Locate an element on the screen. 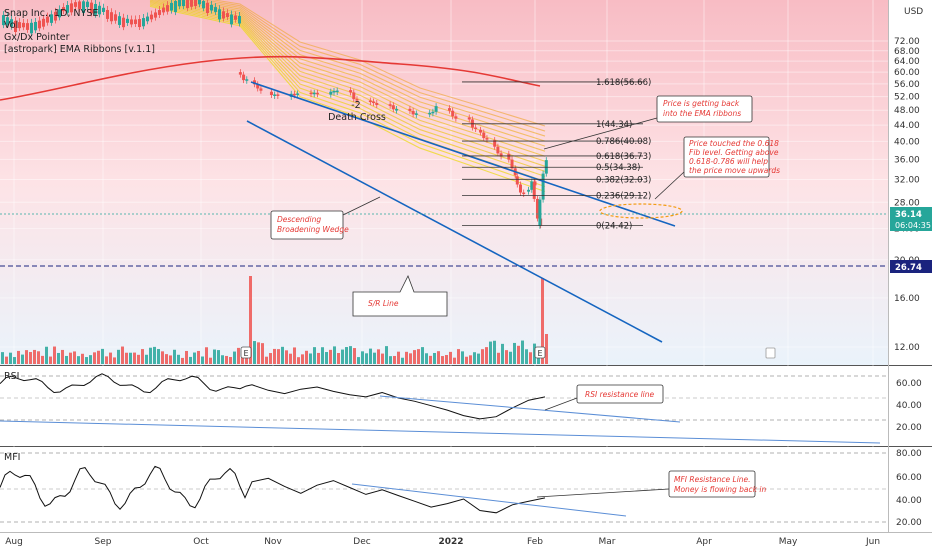 Image resolution: width=932 pixels, height=550 pixels. indicator-gxdx: Gx/Dx Pointer is located at coordinates (37, 37).